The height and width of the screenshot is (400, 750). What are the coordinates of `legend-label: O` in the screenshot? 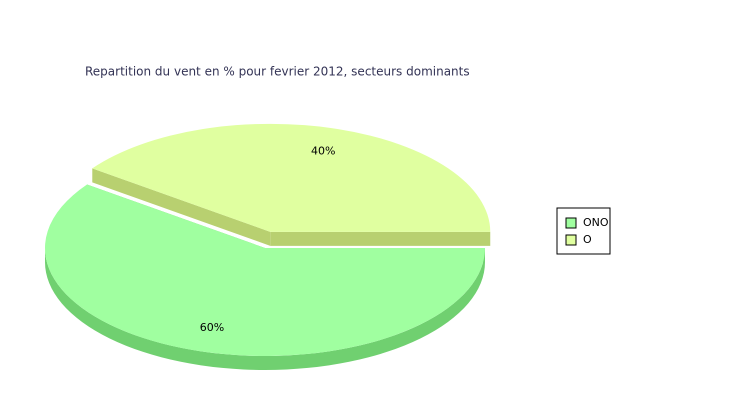 It's located at (587, 239).